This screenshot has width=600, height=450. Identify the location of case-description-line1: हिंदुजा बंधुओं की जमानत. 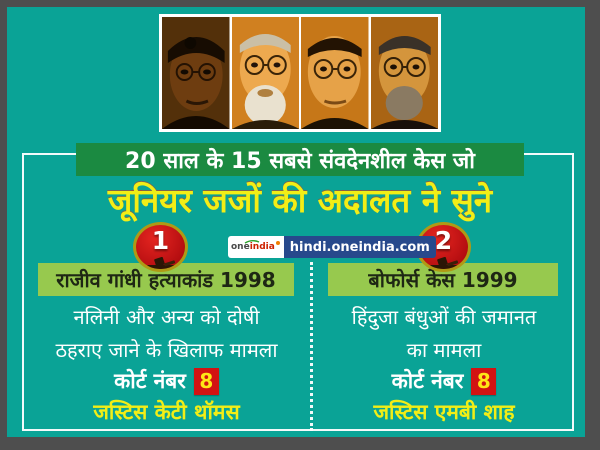
(444, 317).